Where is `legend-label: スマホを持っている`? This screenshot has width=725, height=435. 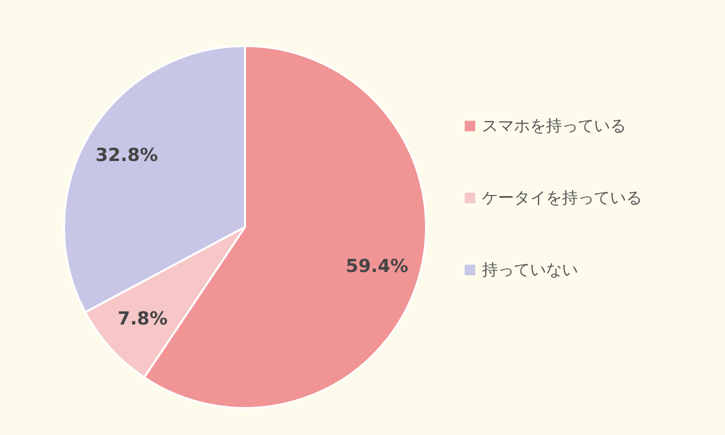 legend-label: スマホを持っている is located at coordinates (554, 125).